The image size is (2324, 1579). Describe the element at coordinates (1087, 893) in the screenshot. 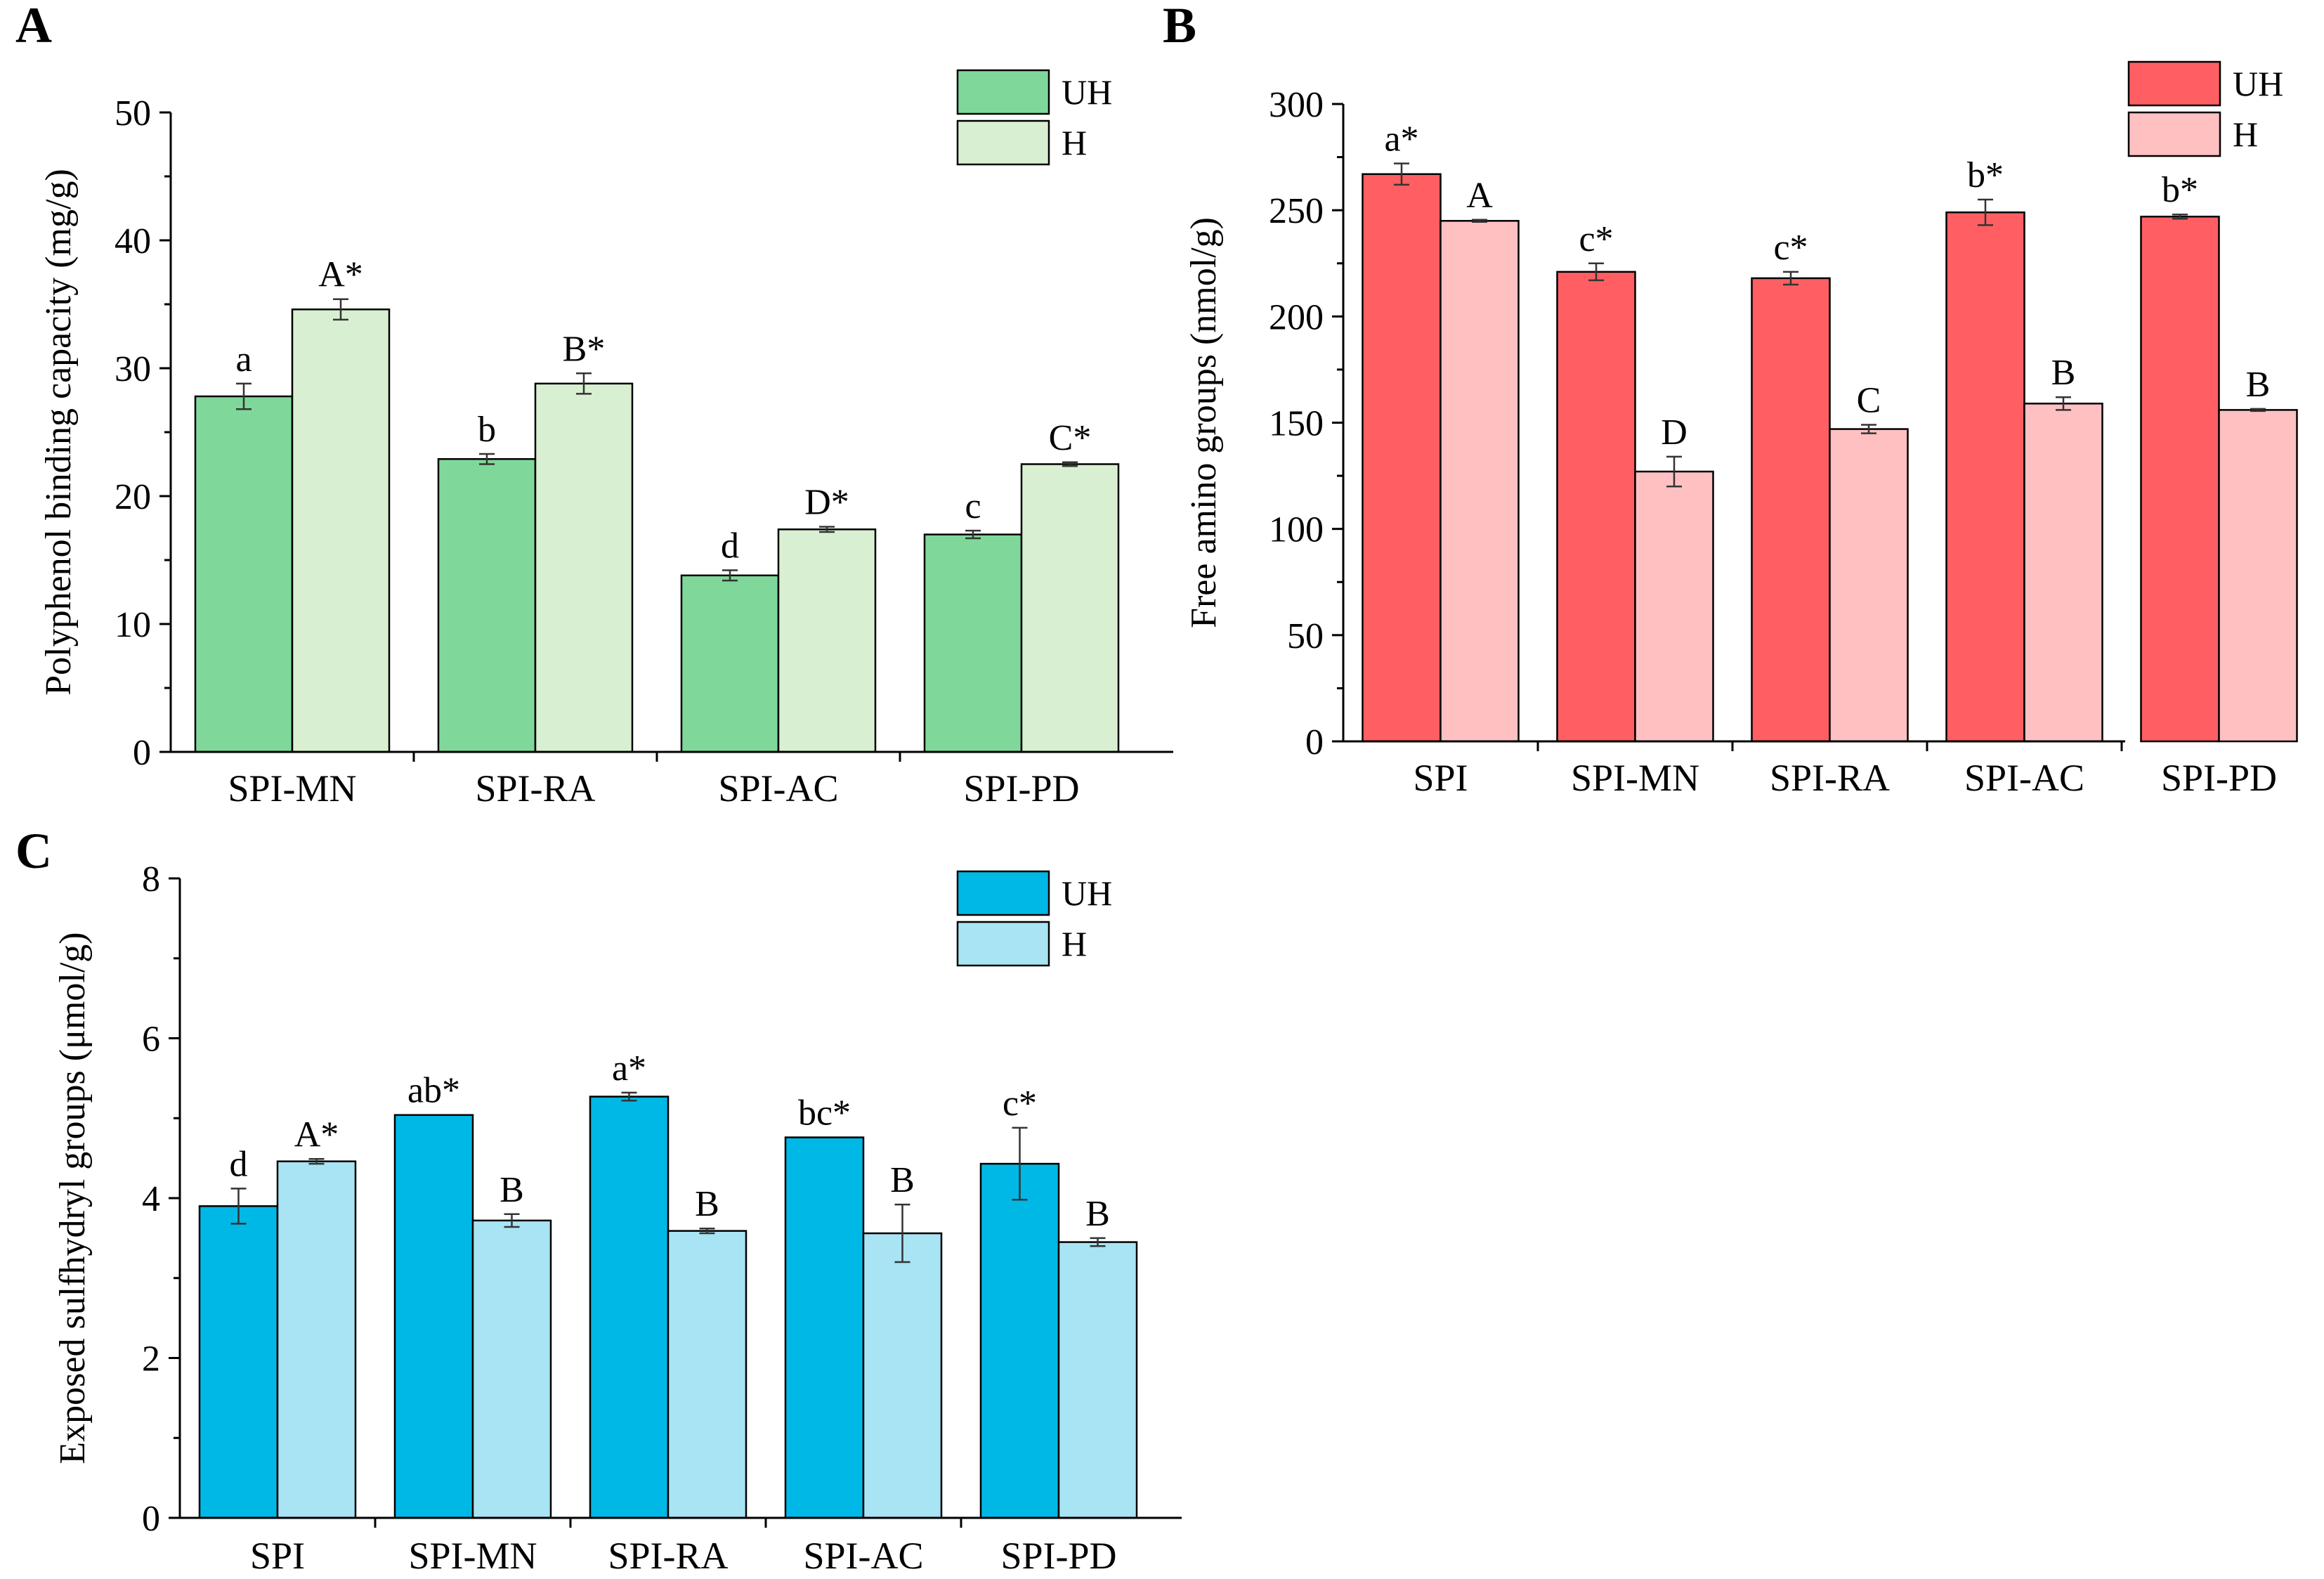

I see `panel-c-legend-label-uh: UH` at that location.